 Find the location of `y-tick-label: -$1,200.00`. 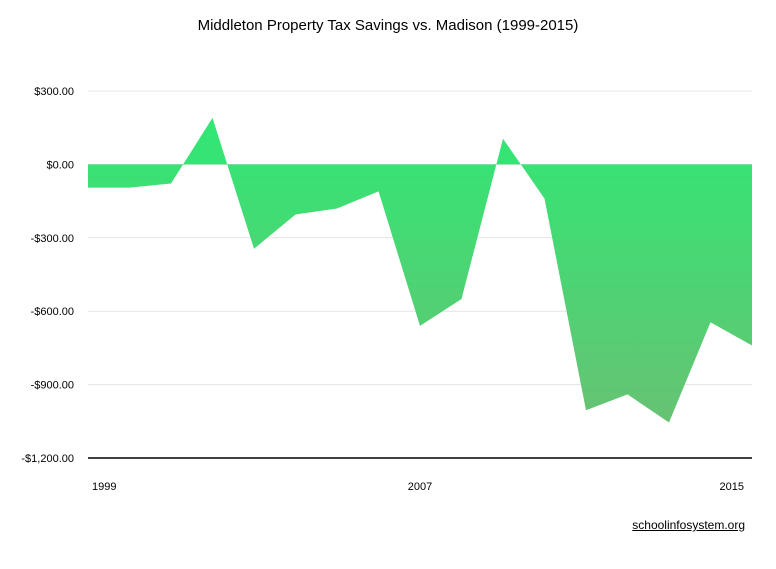

y-tick-label: -$1,200.00 is located at coordinates (47, 459).